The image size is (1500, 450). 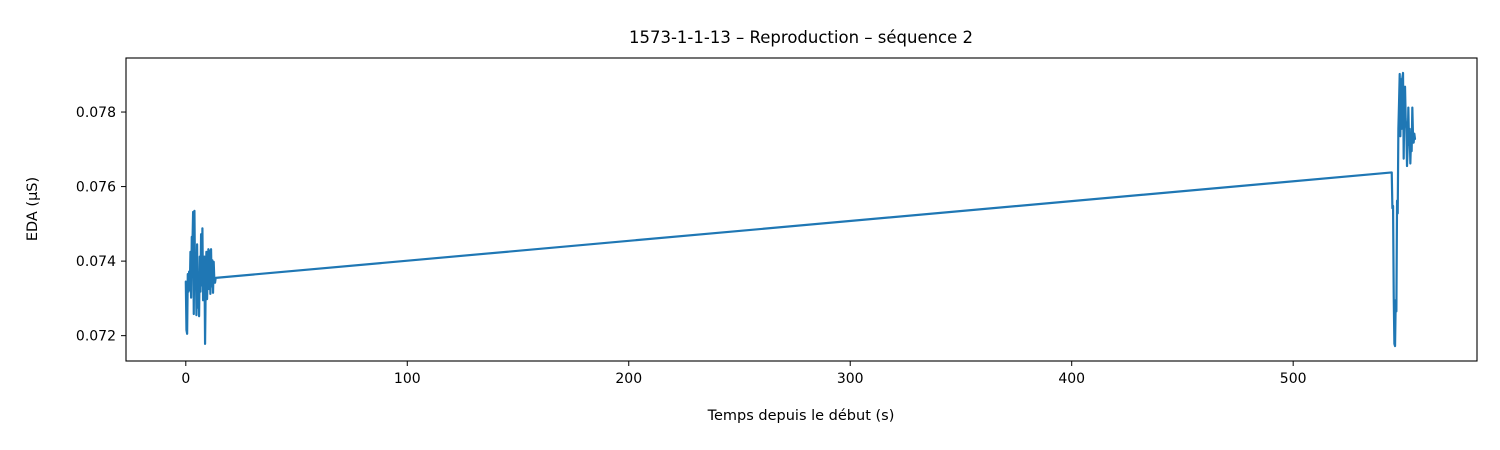 I want to click on x-tick-label: 0, so click(x=185, y=379).